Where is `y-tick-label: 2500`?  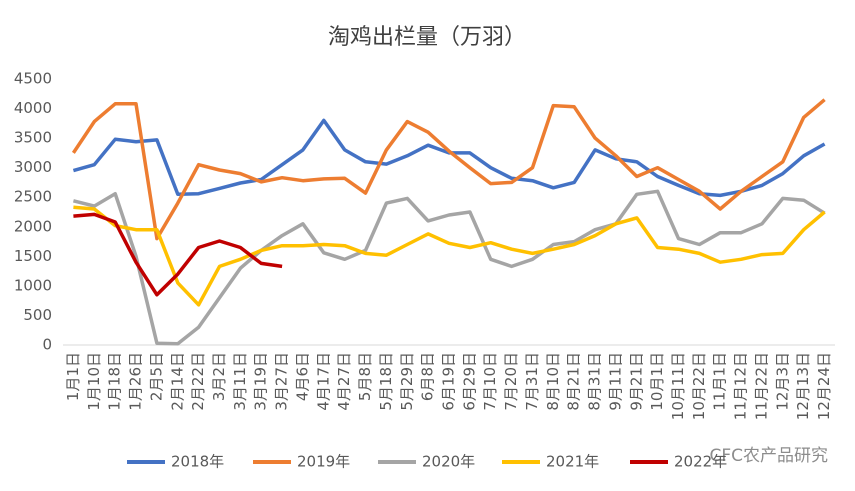 y-tick-label: 2500 is located at coordinates (33, 197).